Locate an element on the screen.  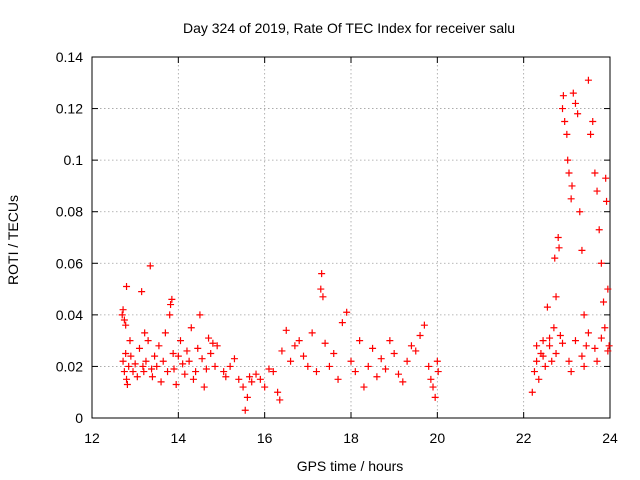
y-tick-label: 0.12 is located at coordinates (69, 109).